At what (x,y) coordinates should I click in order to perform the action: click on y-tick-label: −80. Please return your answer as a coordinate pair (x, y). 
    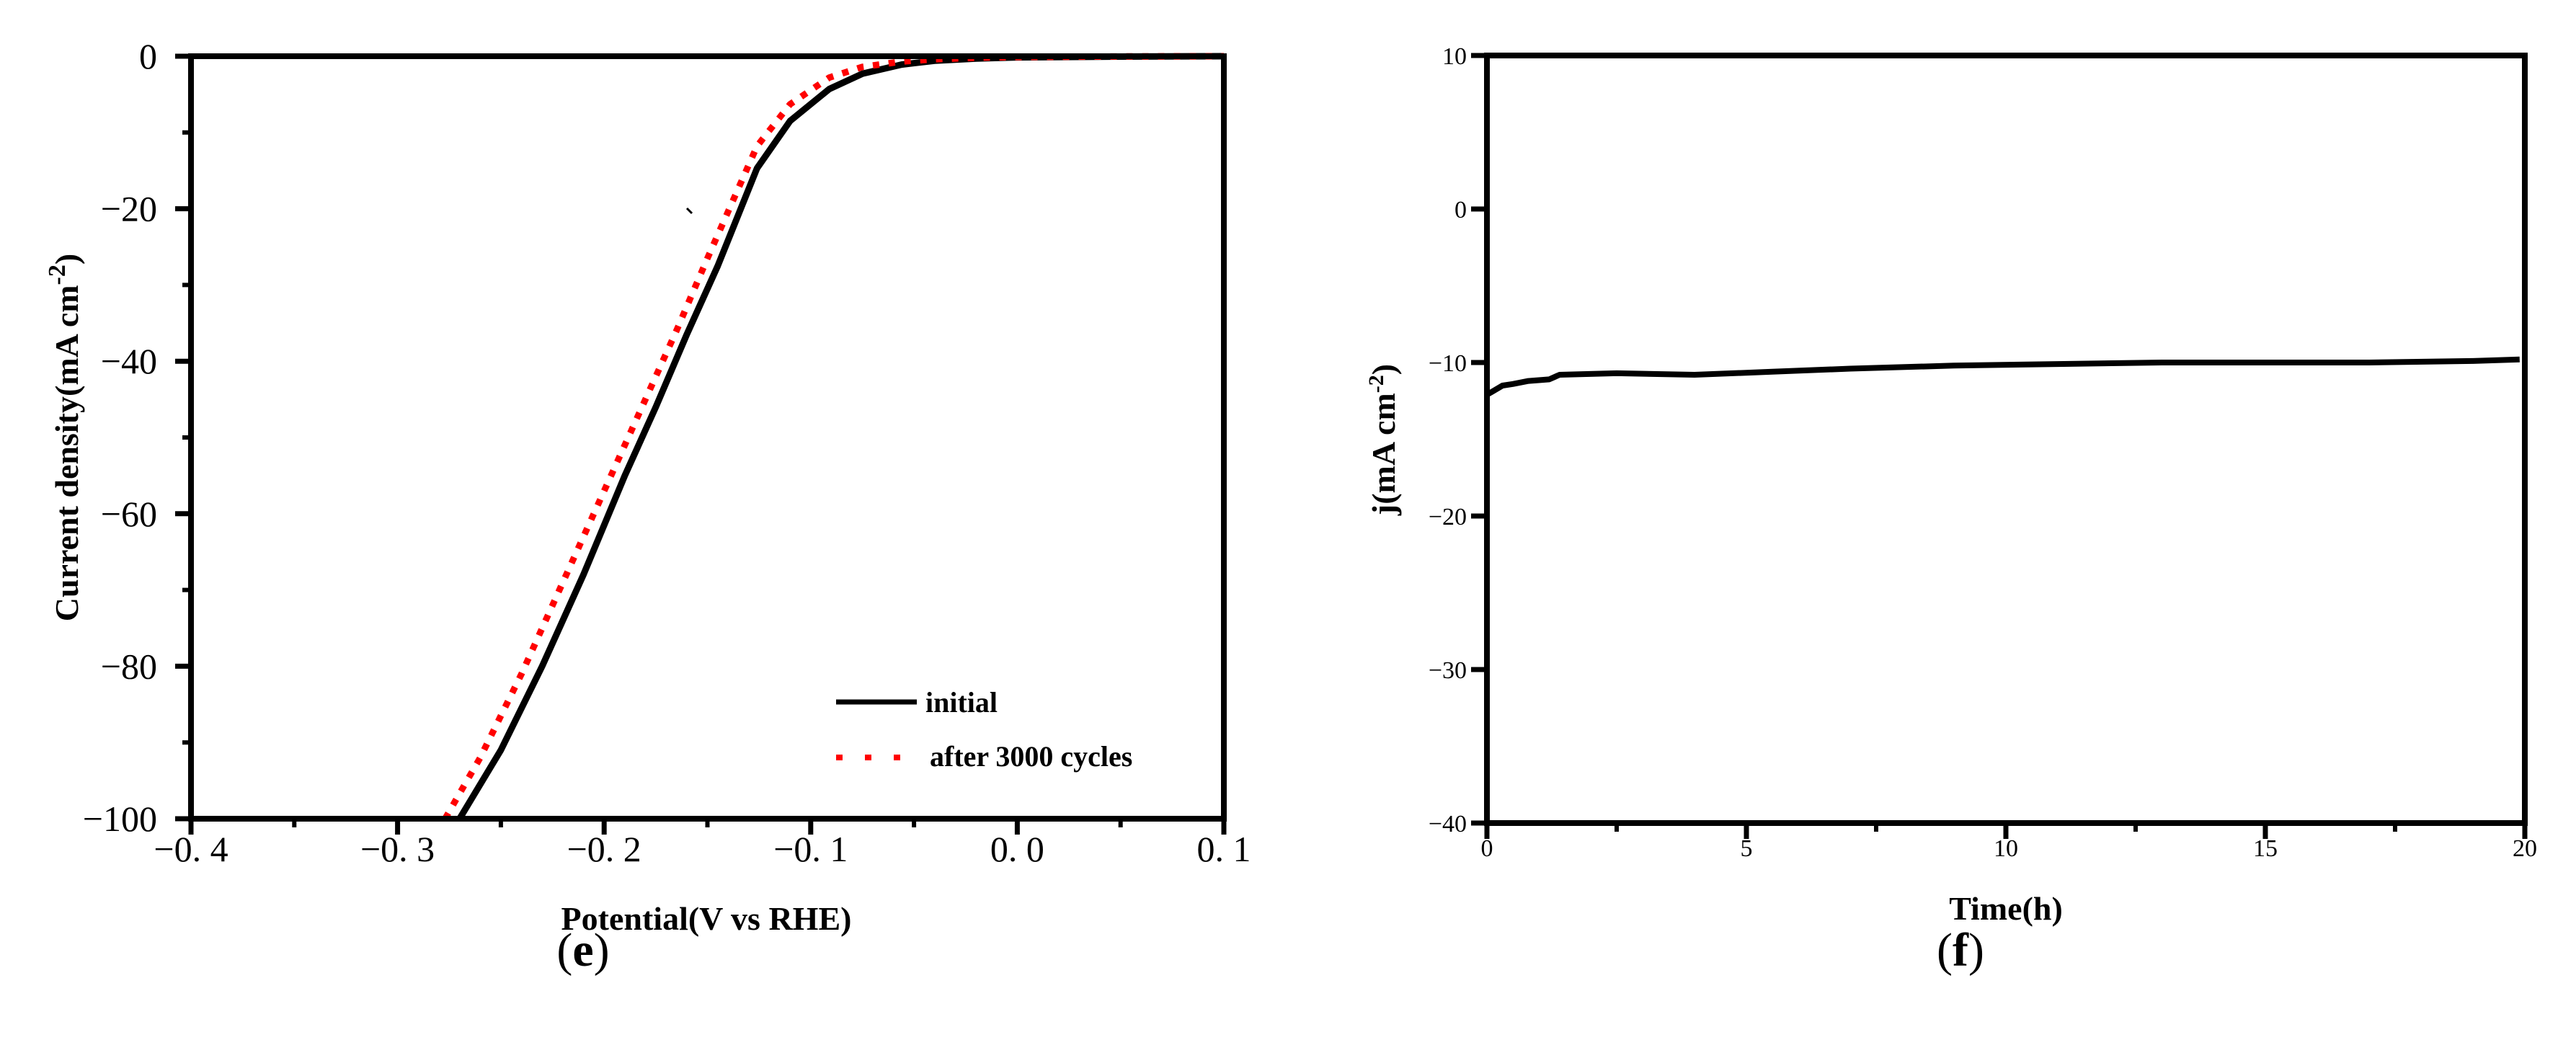
    Looking at the image, I should click on (129, 666).